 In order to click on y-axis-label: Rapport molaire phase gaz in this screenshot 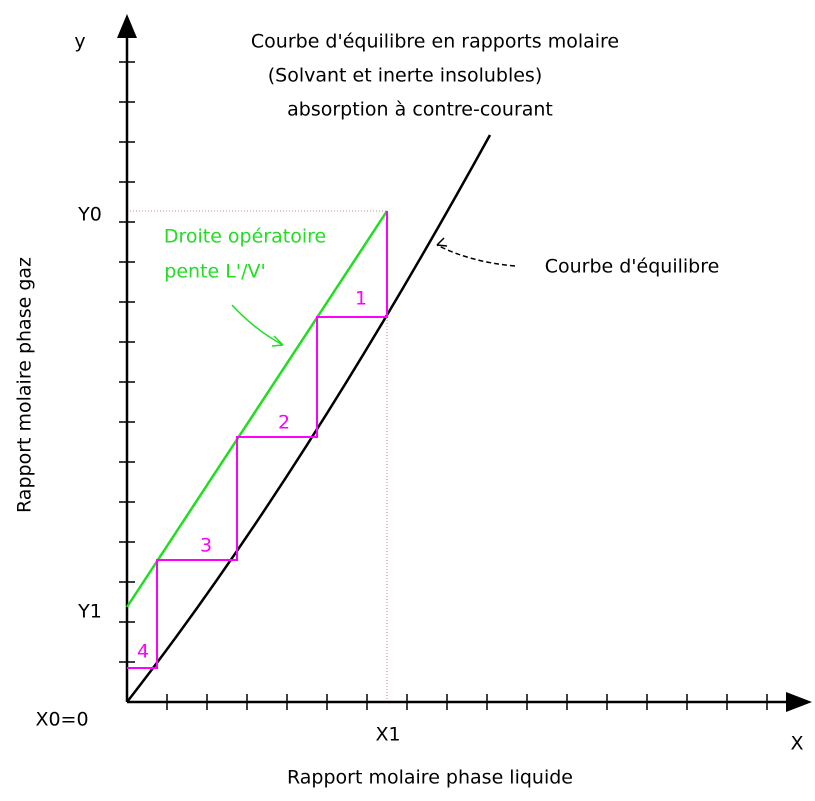, I will do `click(25, 385)`.